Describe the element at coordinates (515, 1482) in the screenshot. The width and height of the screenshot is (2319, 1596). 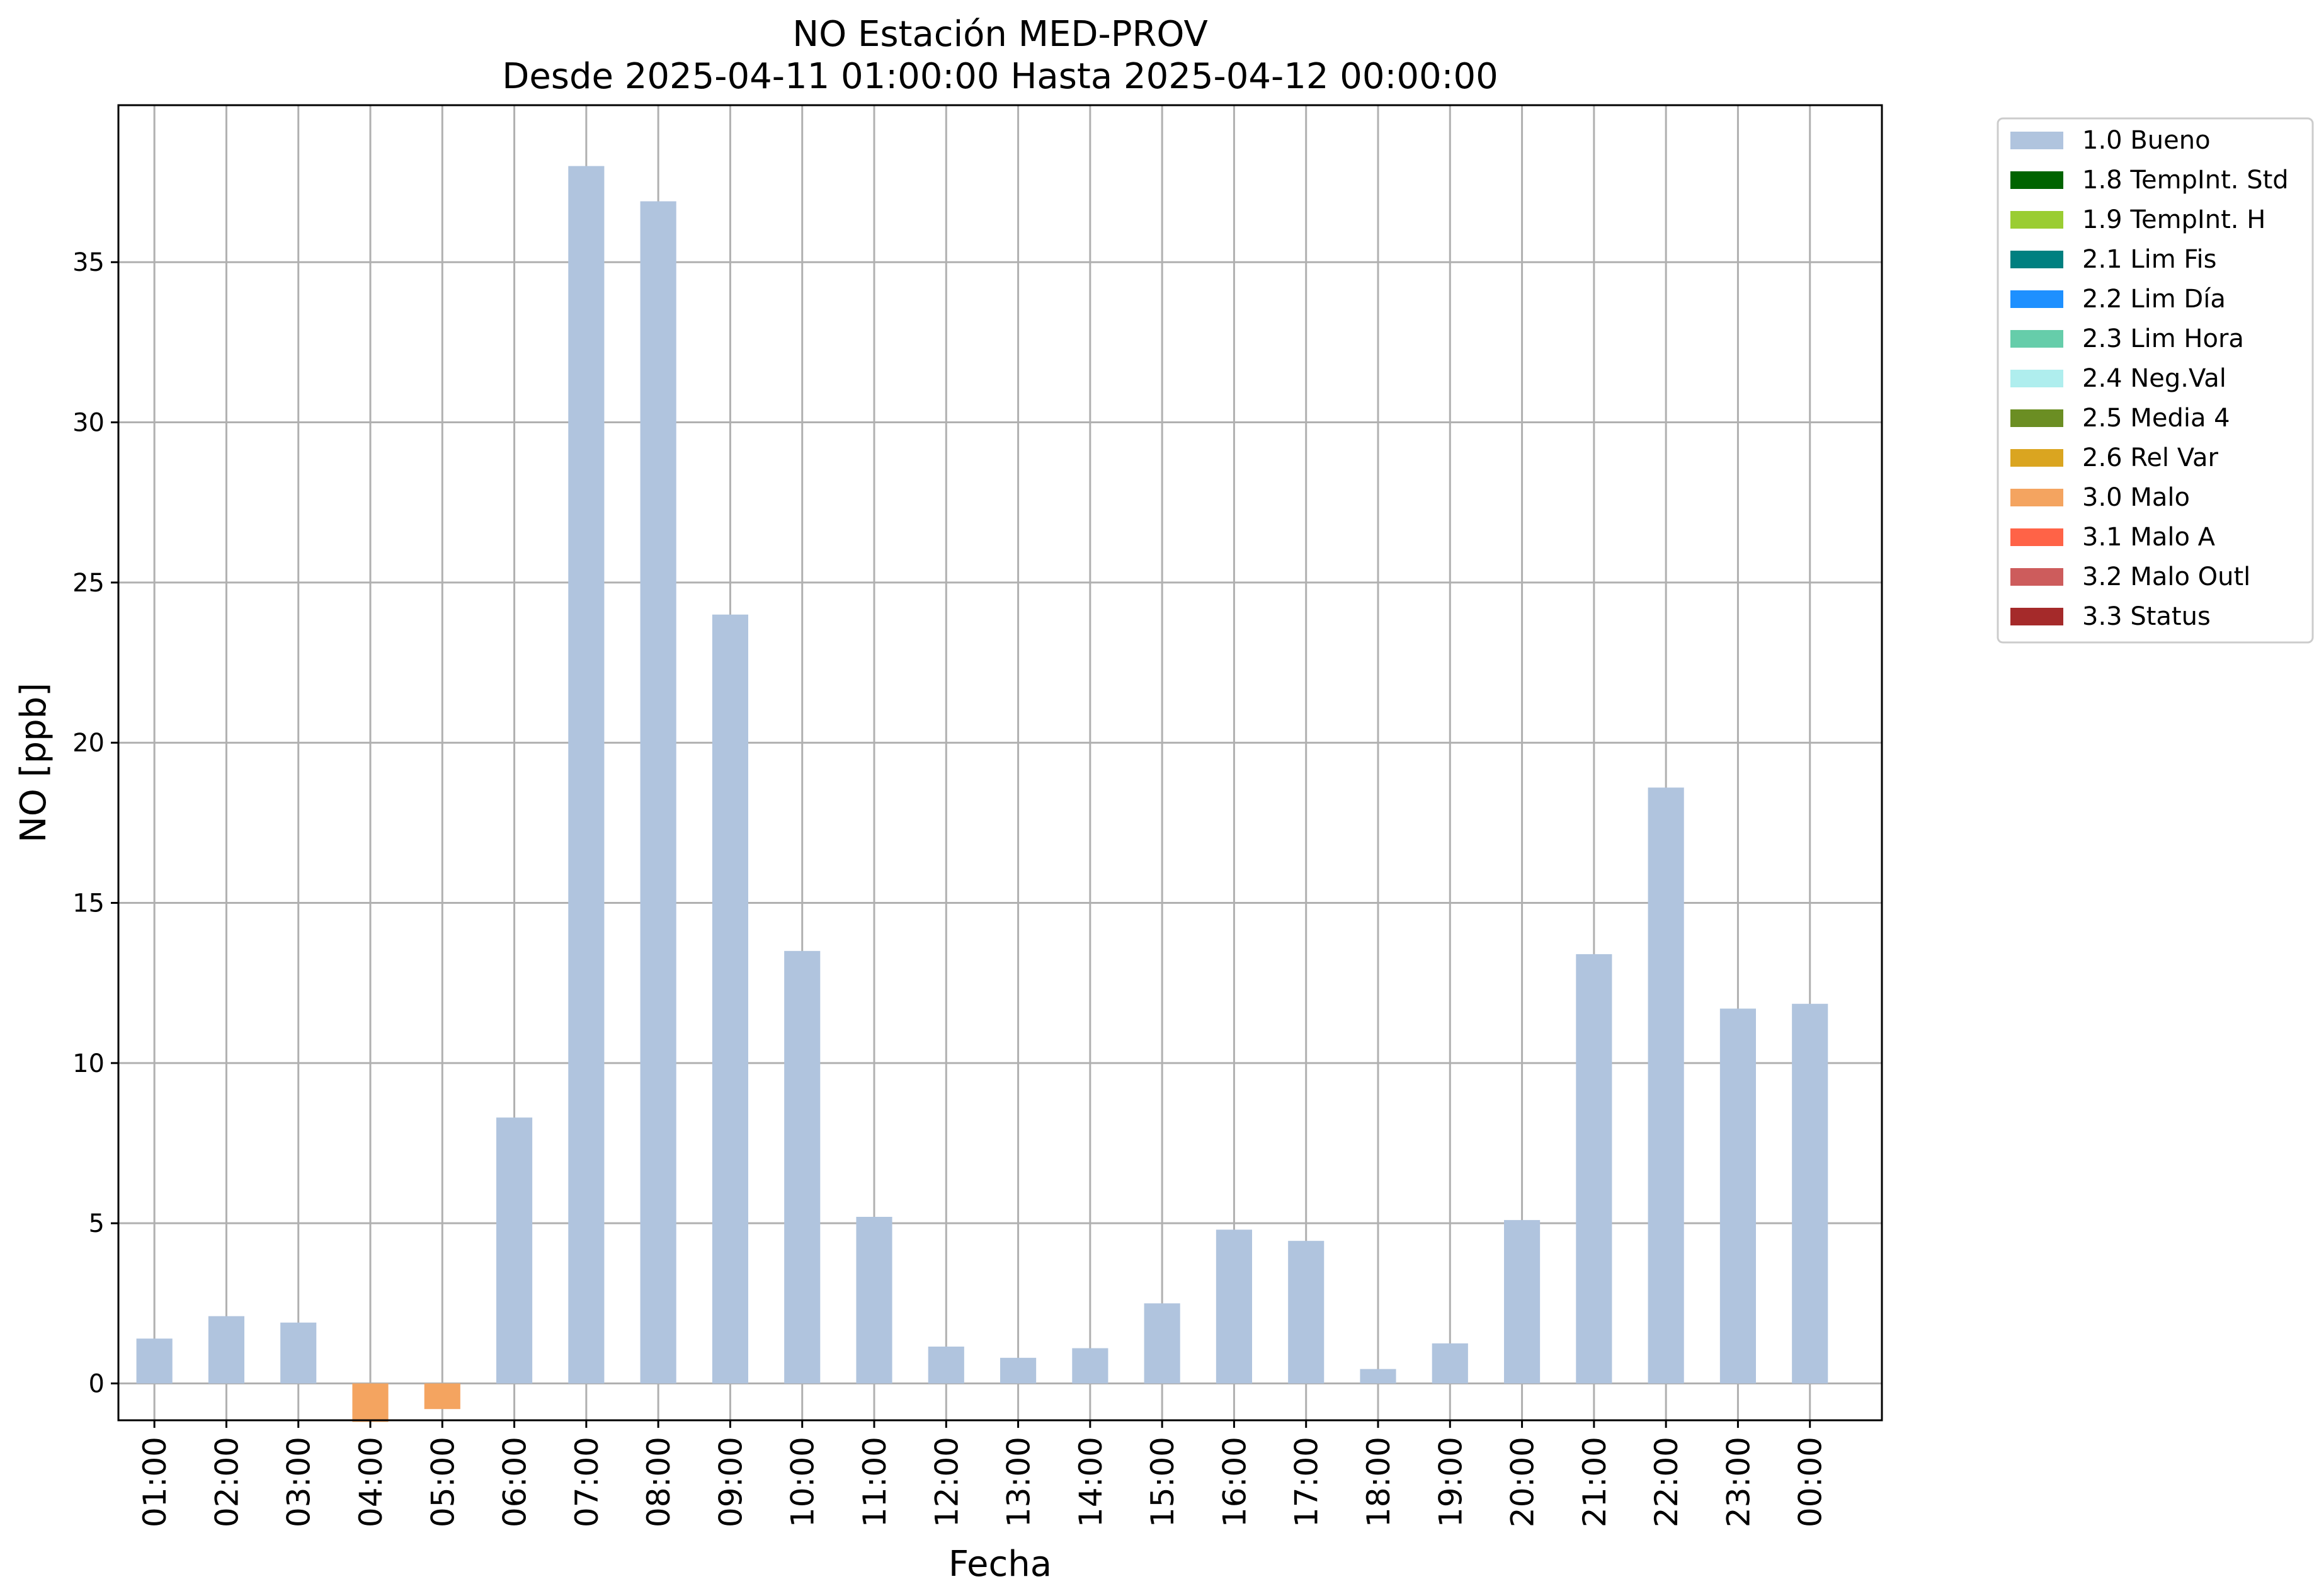
I see `x-tick-label: 06:00` at that location.